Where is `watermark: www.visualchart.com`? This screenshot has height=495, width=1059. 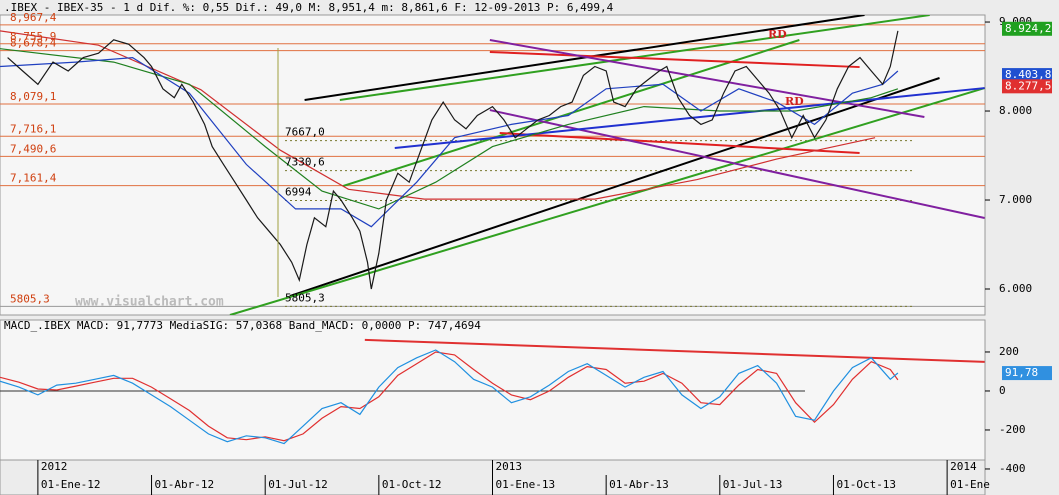 watermark: www.visualchart.com is located at coordinates (149, 302).